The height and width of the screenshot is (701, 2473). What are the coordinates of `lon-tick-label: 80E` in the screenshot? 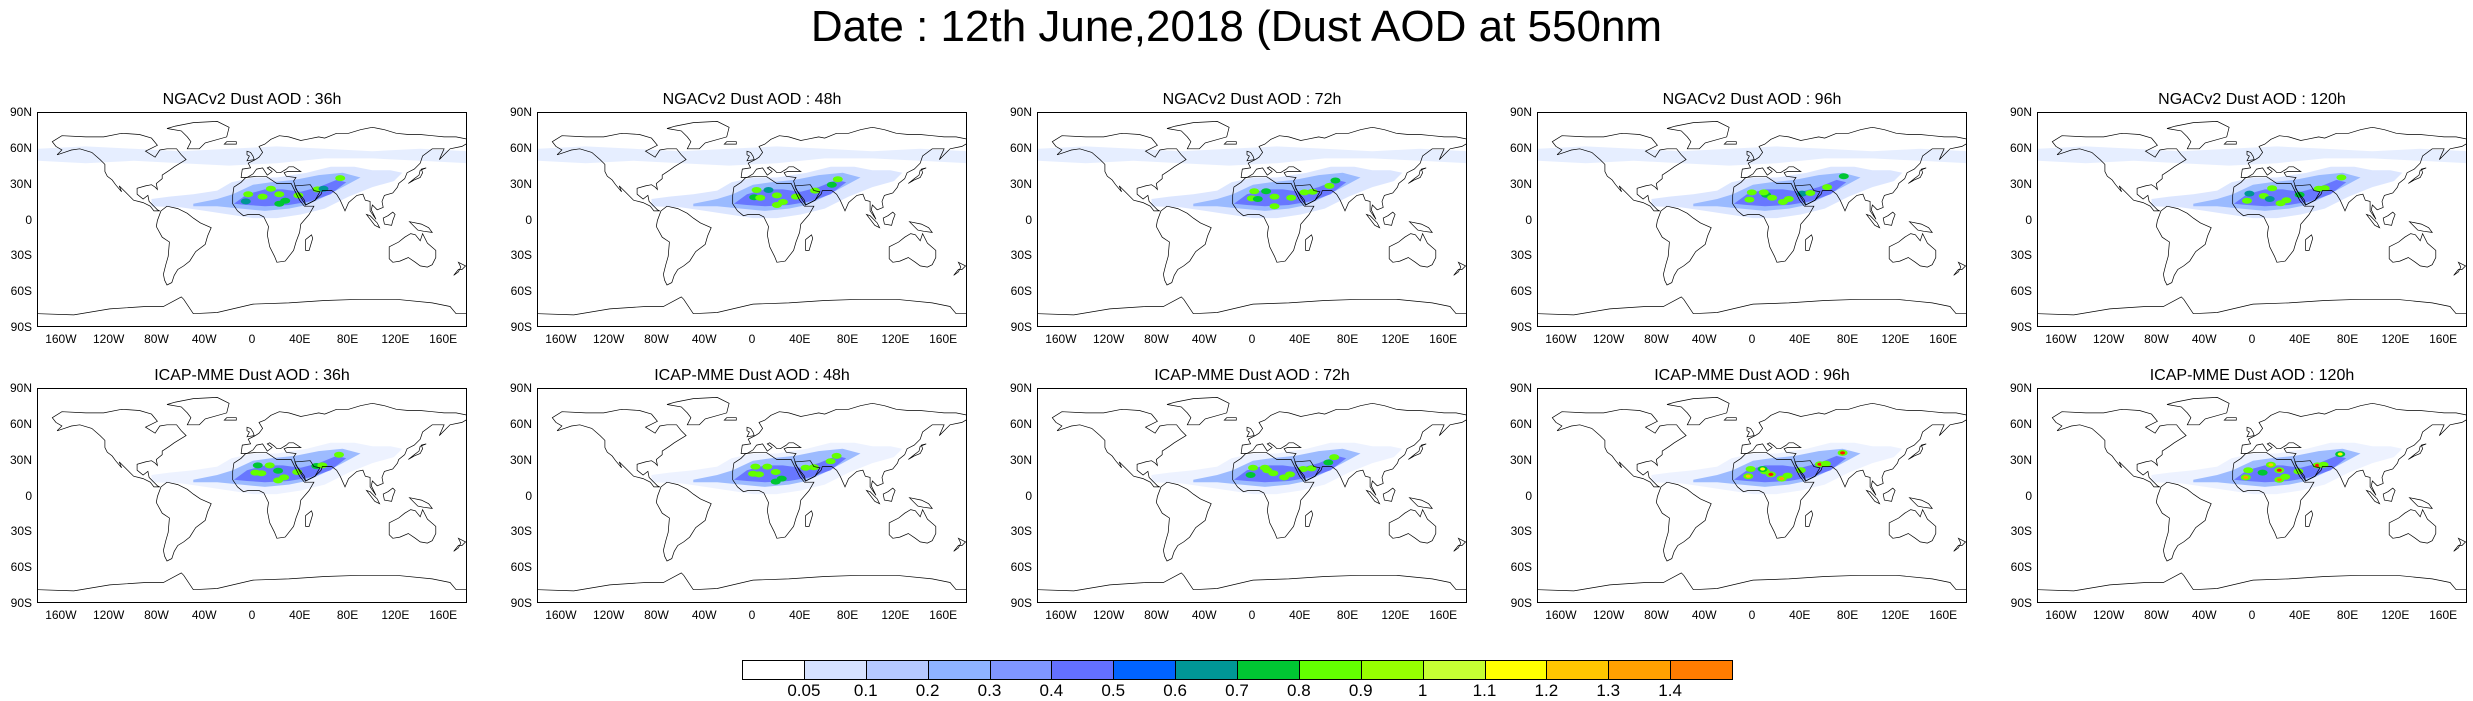 It's located at (1847, 339).